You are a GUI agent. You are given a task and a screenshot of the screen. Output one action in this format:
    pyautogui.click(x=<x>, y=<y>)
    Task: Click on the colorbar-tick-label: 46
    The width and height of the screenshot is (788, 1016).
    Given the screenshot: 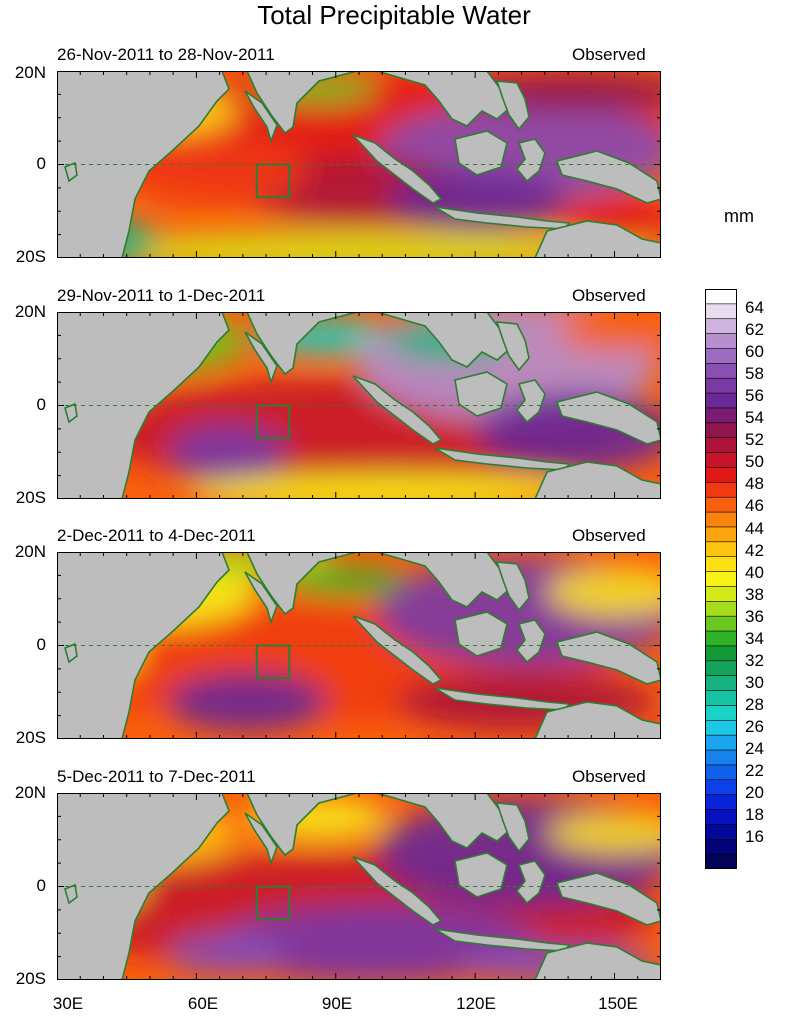 What is the action you would take?
    pyautogui.click(x=754, y=506)
    